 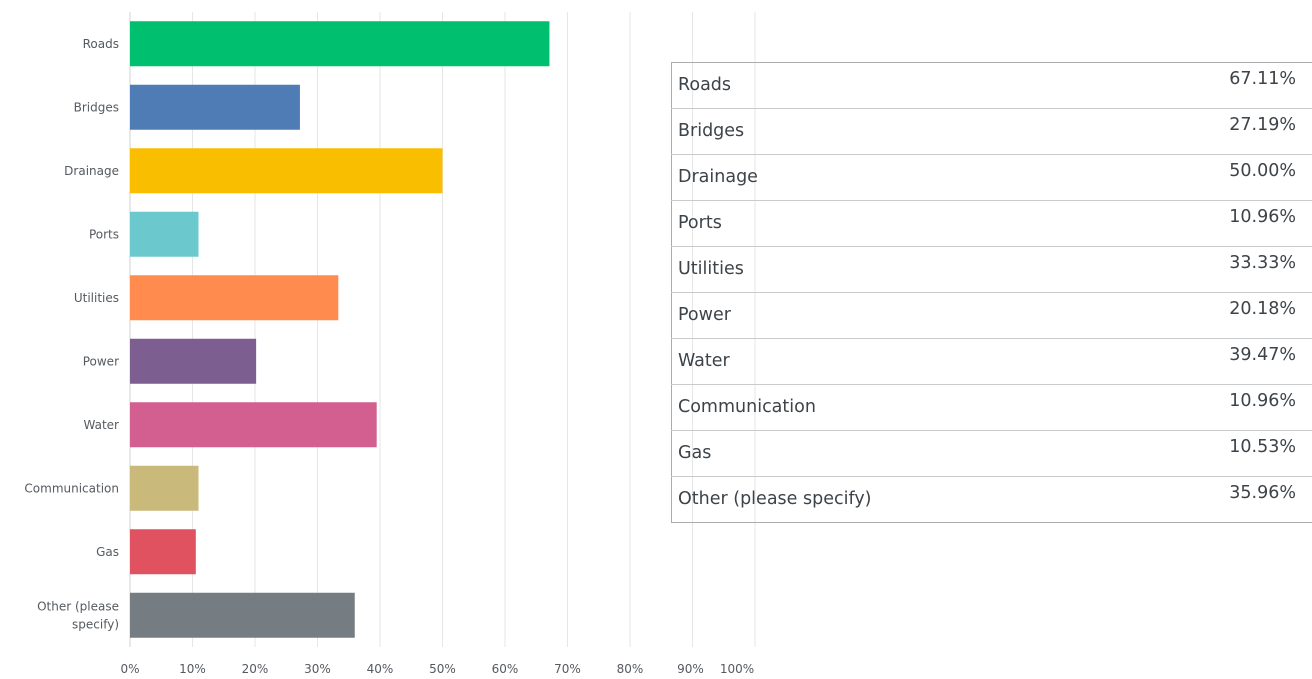 I want to click on x-axis-tick-labels: 0% 10% 20% 30% 40% 50% 60% 70% 80% 90% 100%, so click(x=437, y=669).